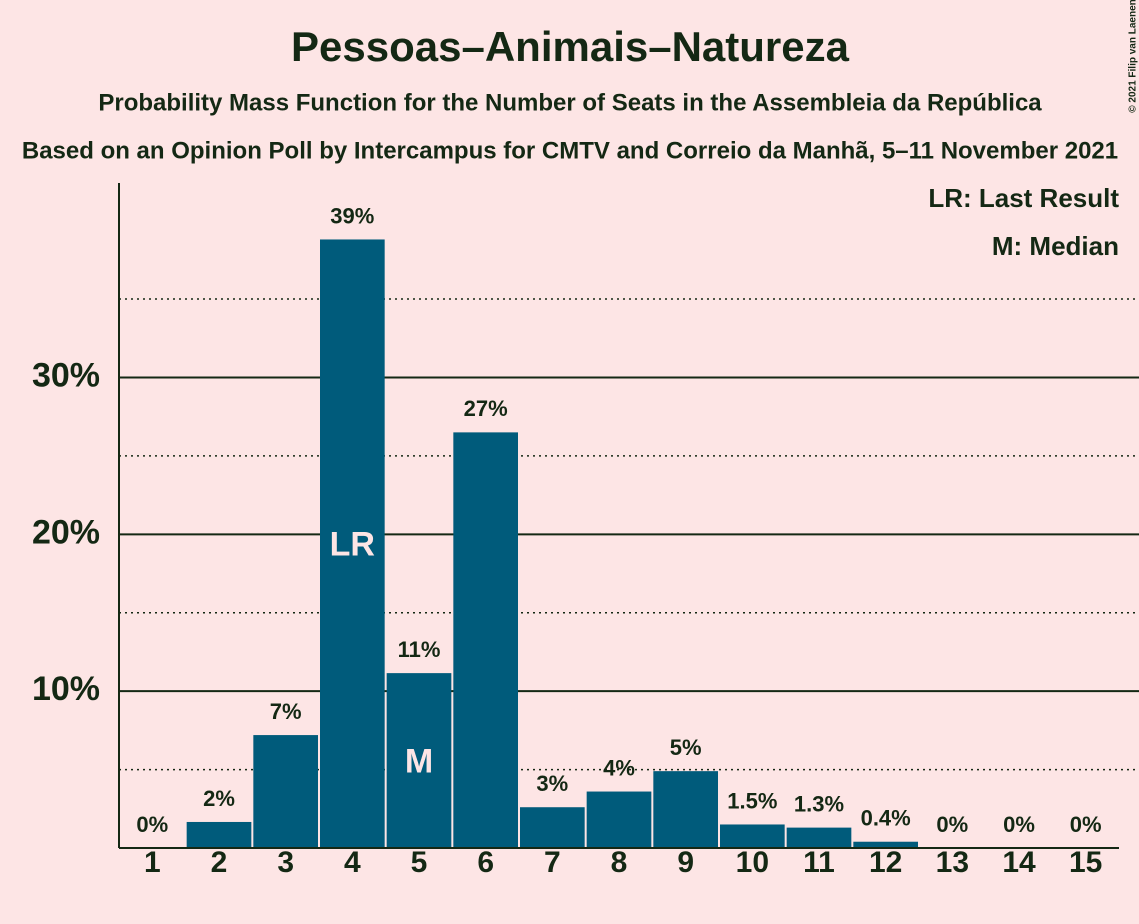  What do you see at coordinates (885, 862) in the screenshot?
I see `x-tick-label: 12` at bounding box center [885, 862].